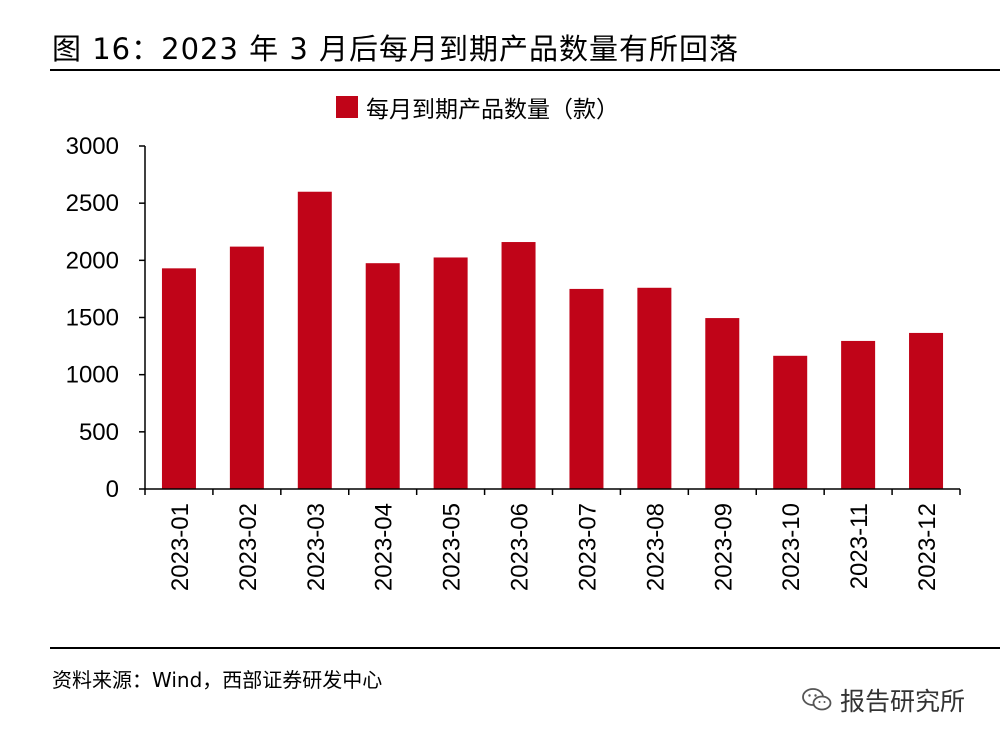  I want to click on watermark-text: 报告研究所, so click(903, 701).